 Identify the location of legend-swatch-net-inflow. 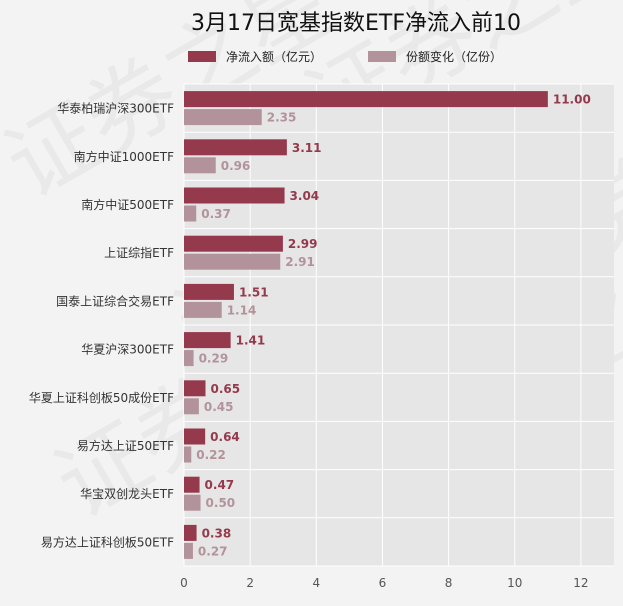
(202, 56).